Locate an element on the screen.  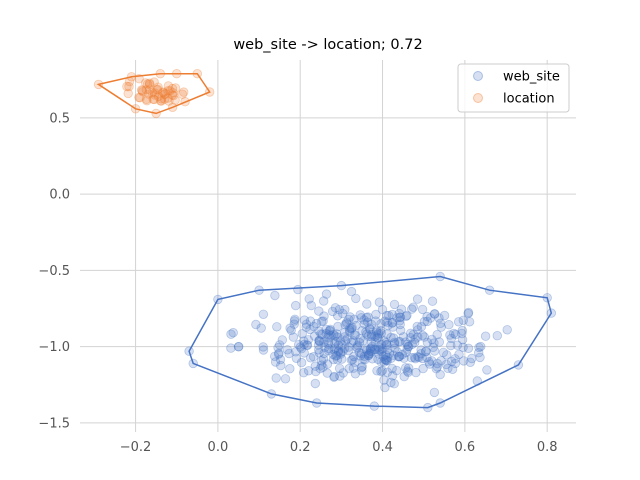
x-tick-label: 0.4 is located at coordinates (382, 447).